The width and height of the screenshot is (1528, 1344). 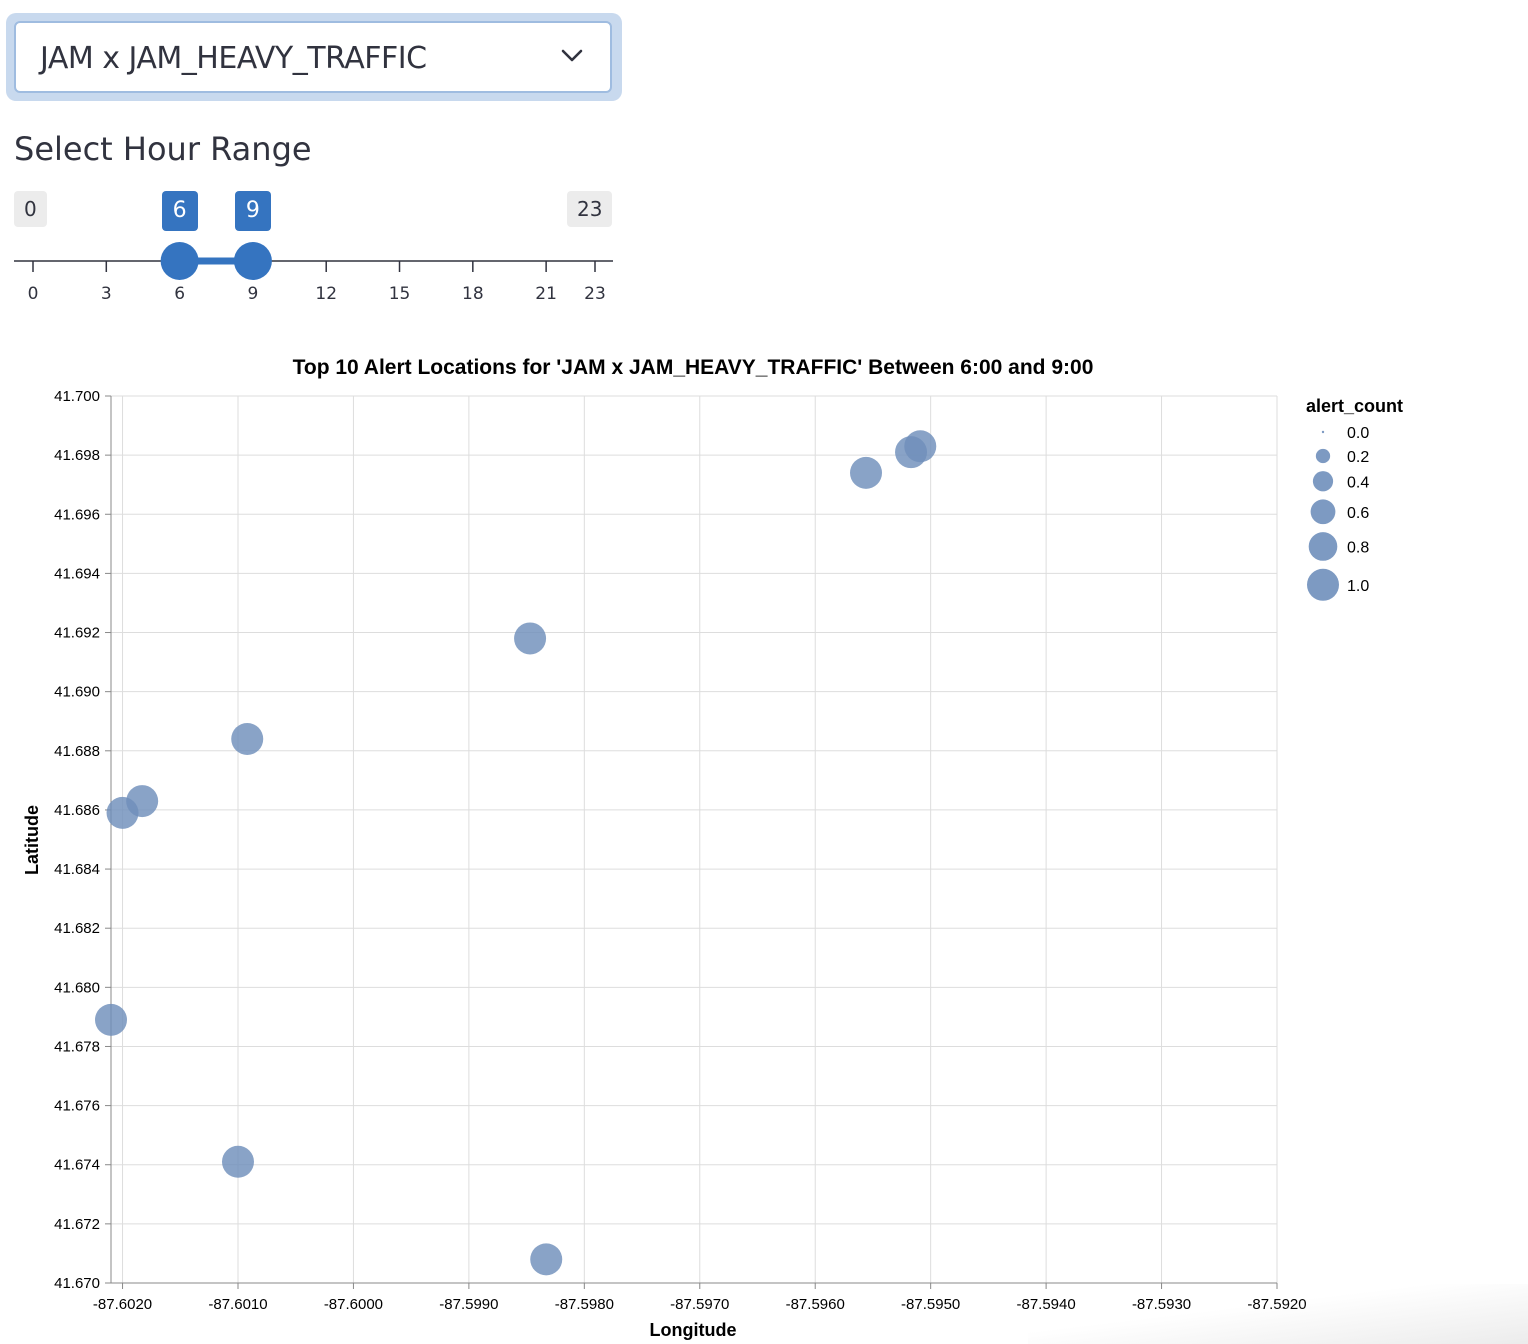 I want to click on y-tick-label: 41.680, so click(x=77, y=987).